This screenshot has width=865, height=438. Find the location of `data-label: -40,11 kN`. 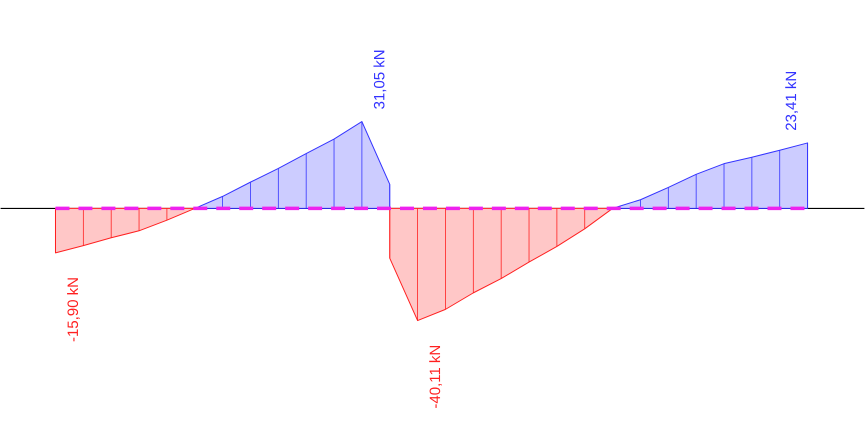

data-label: -40,11 kN is located at coordinates (435, 377).